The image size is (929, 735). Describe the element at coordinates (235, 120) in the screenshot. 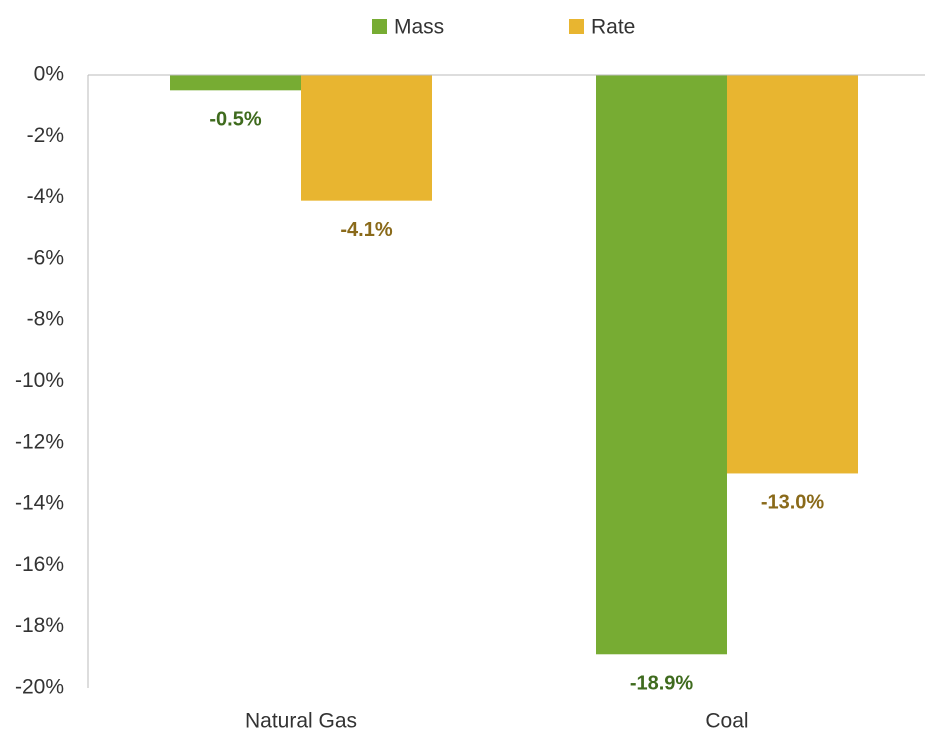

I see `value-label: -0.5%` at that location.